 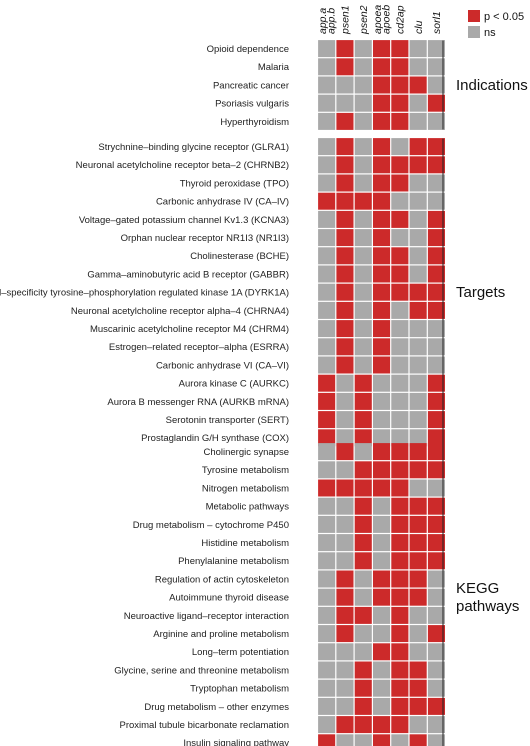 What do you see at coordinates (252, 104) in the screenshot?
I see `row-label: Psoriasis vulgaris` at bounding box center [252, 104].